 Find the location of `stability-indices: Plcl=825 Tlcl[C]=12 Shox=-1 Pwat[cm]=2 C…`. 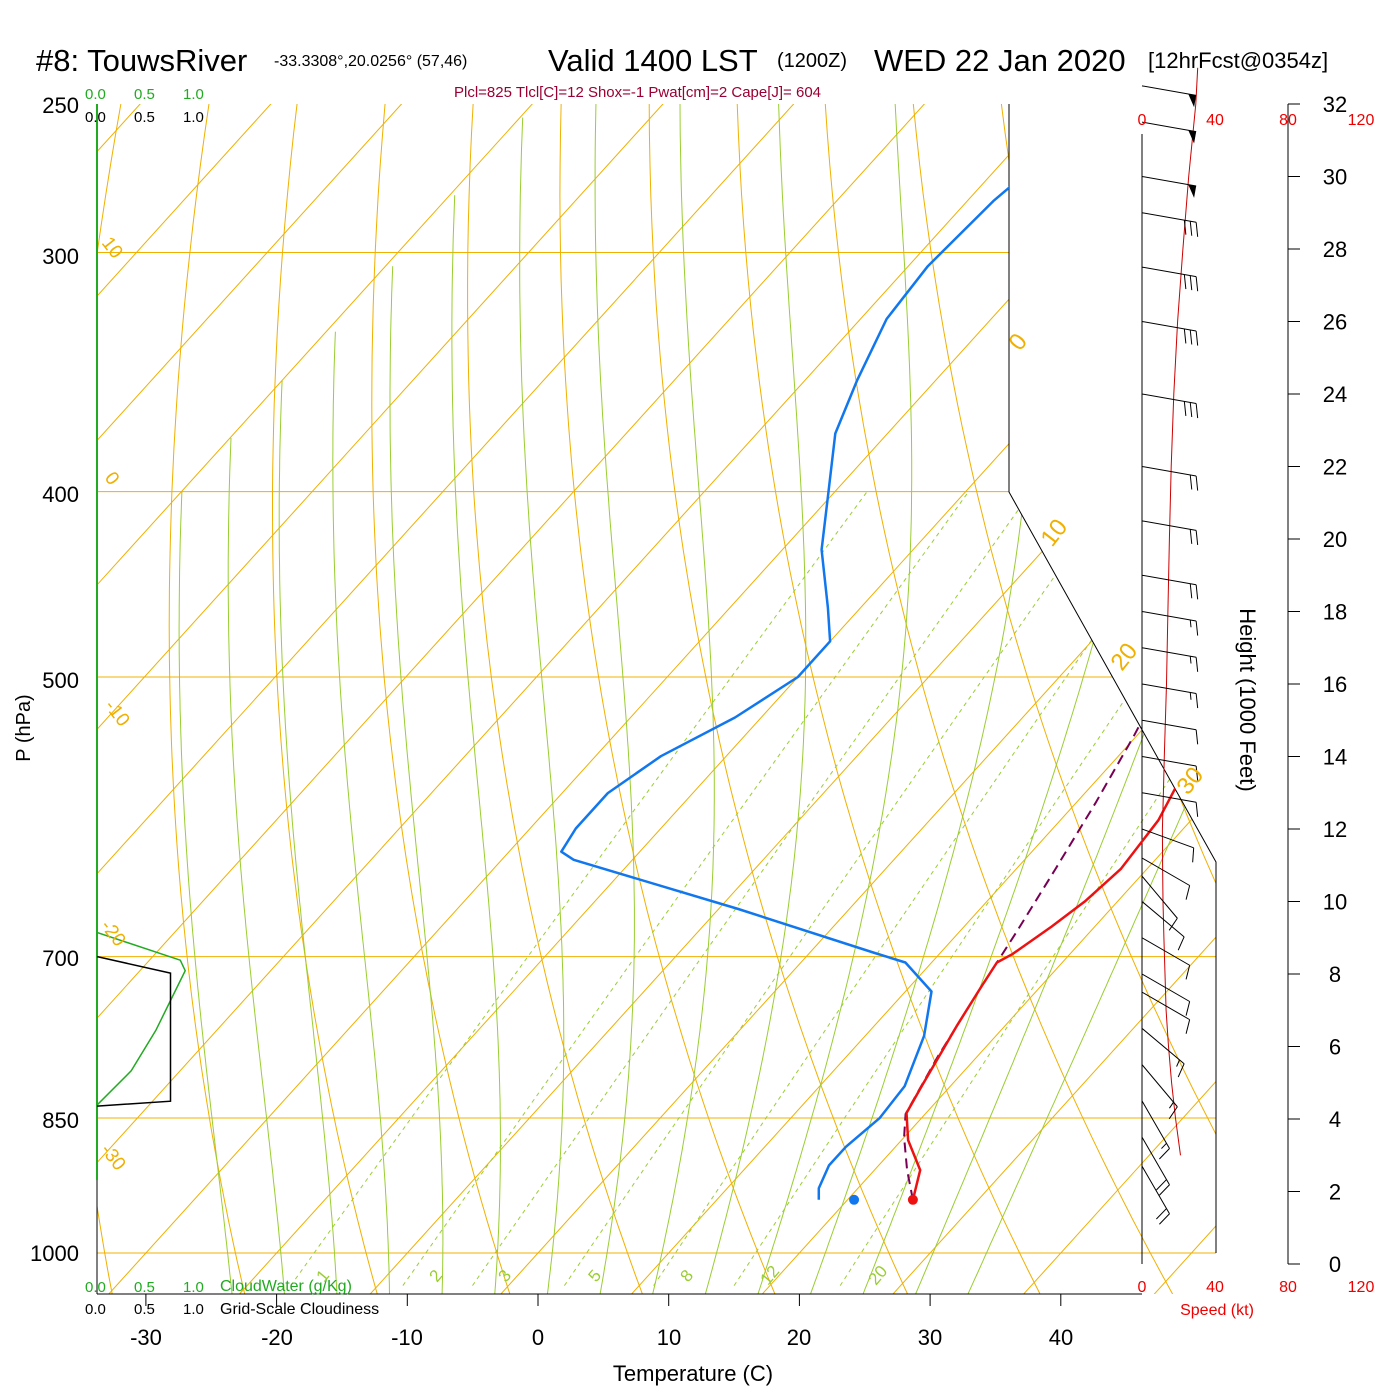

stability-indices: Plcl=825 Tlcl[C]=12 Shox=-1 Pwat[cm]=2 C… is located at coordinates (637, 92).